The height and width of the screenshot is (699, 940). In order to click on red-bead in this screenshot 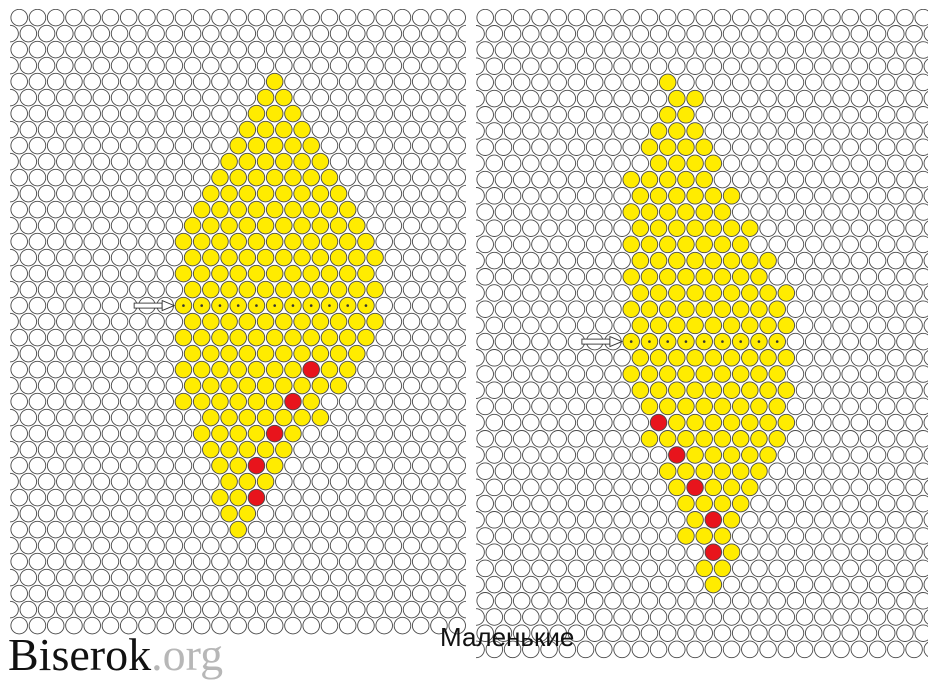, I will do `click(256, 465)`.